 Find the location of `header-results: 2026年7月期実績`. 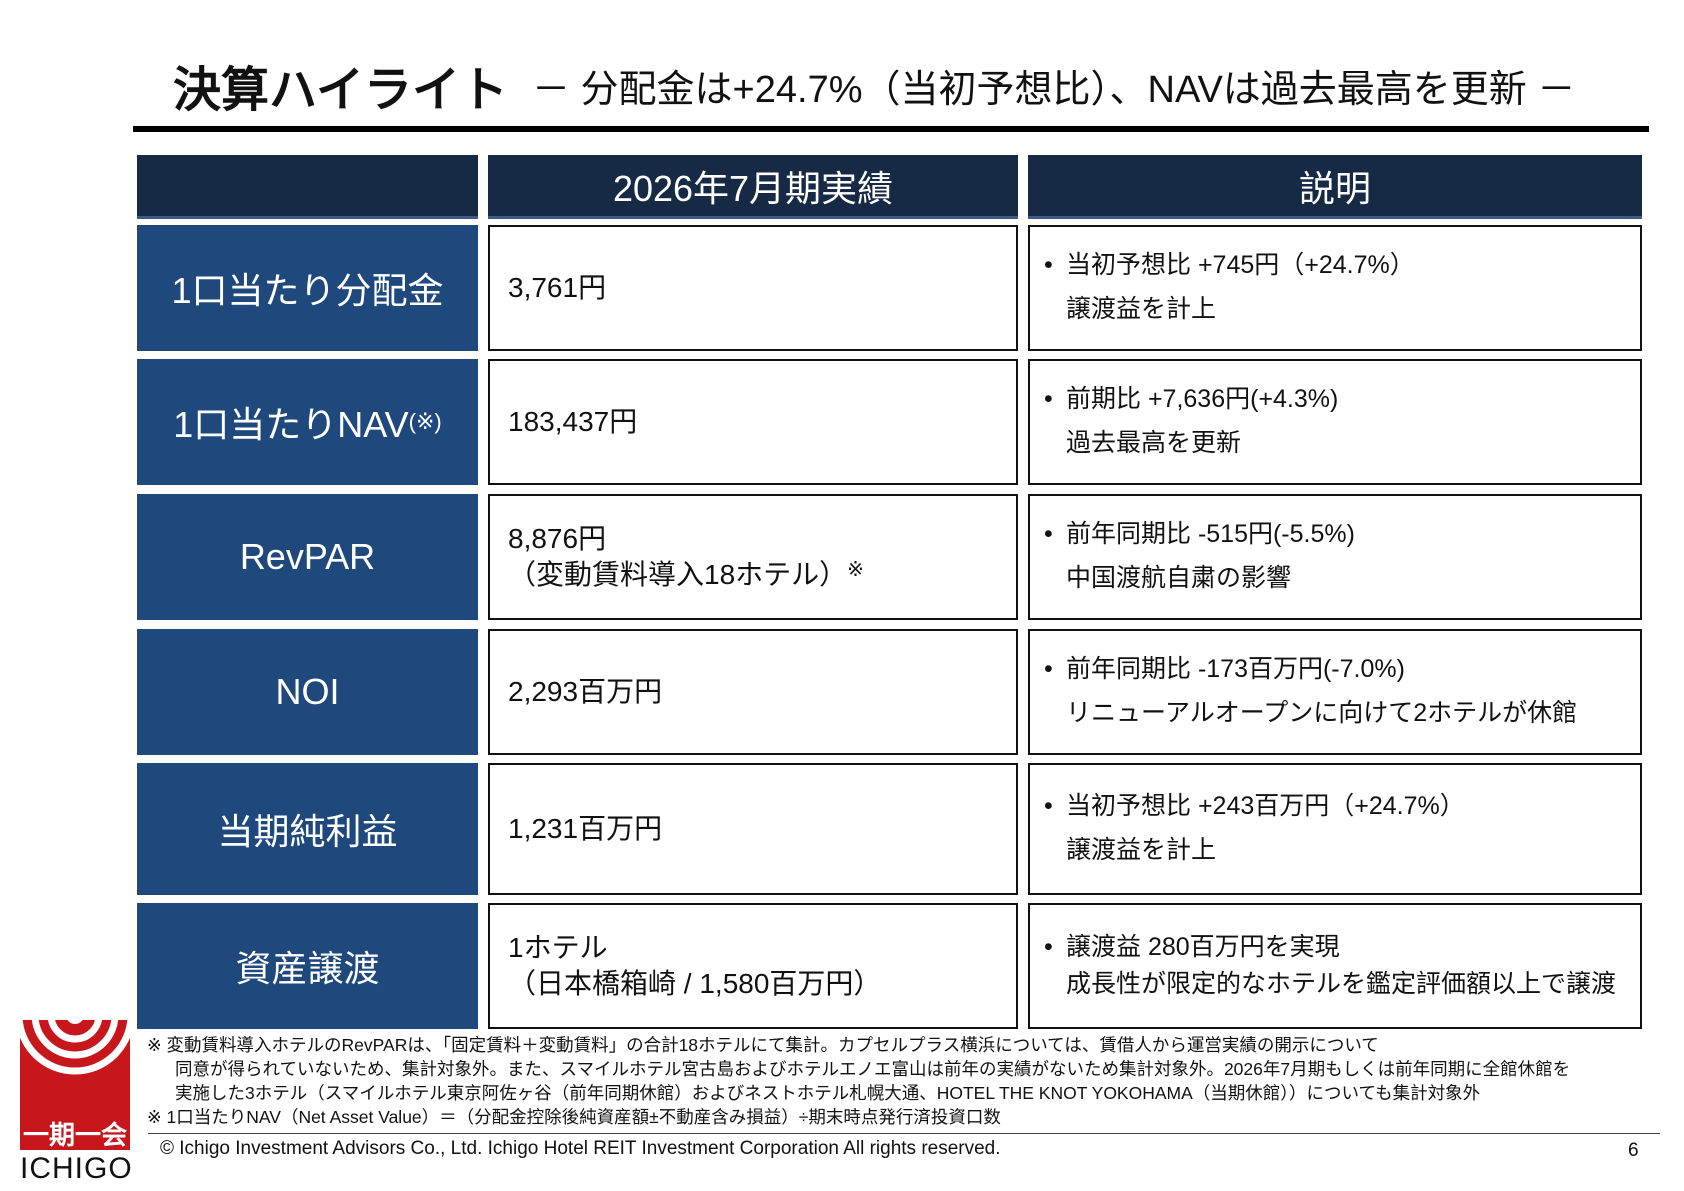

header-results: 2026年7月期実績 is located at coordinates (753, 187).